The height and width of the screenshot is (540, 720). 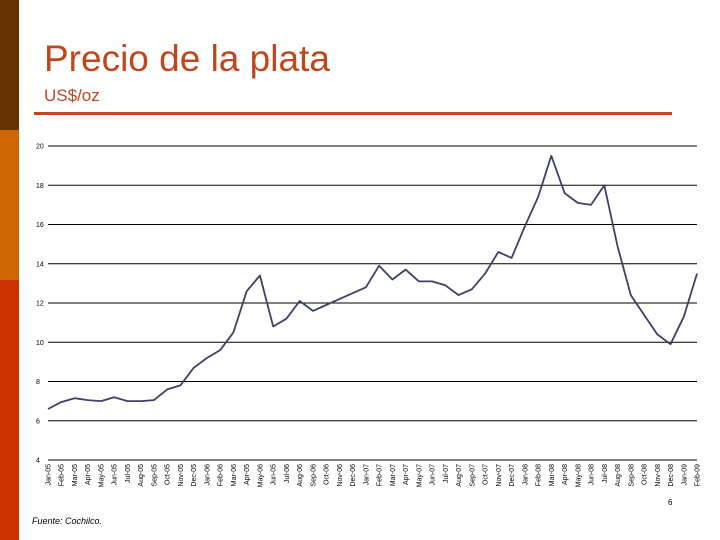 I want to click on y-tick-label: 8, so click(x=38, y=382).